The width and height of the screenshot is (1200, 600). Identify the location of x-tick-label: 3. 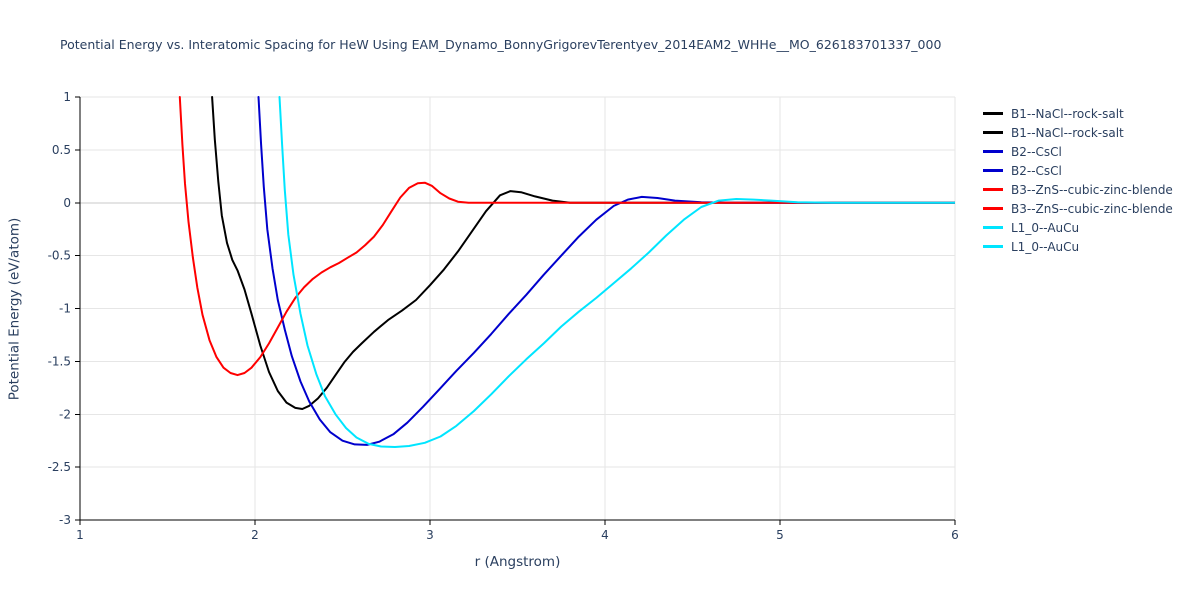
(430, 535).